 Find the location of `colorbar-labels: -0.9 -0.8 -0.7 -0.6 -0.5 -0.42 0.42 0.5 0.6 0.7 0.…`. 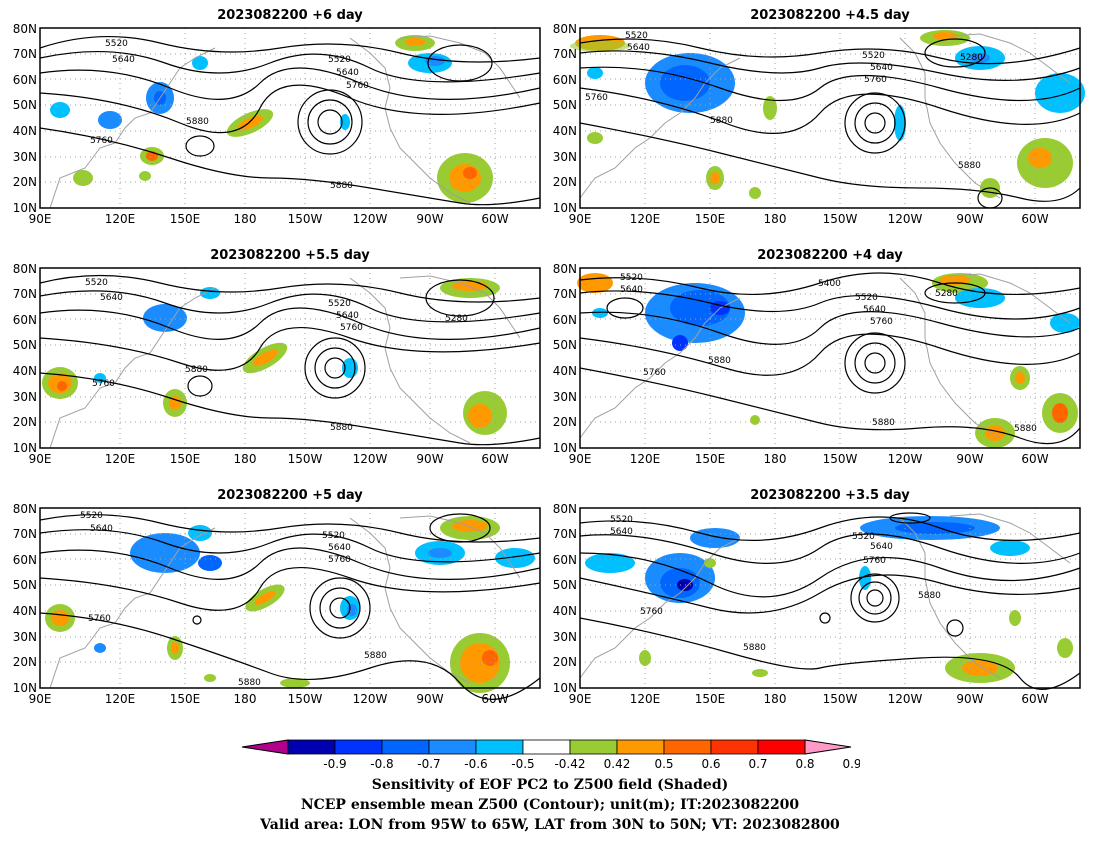

colorbar-labels: -0.9 -0.8 -0.7 -0.6 -0.5 -0.42 0.42 0.5 0.6 0.7 0.… is located at coordinates (591, 764).